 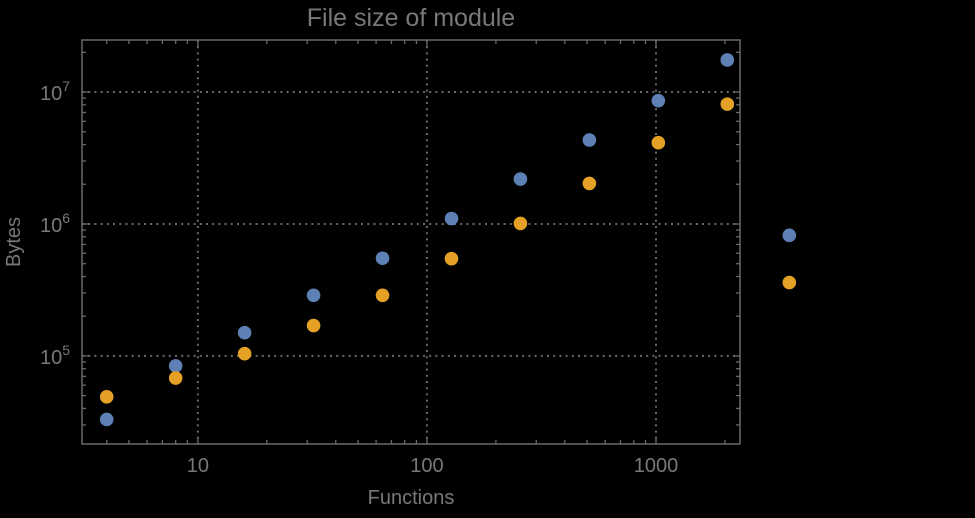 I want to click on y-tick-label: 10⁶, so click(x=55, y=223).